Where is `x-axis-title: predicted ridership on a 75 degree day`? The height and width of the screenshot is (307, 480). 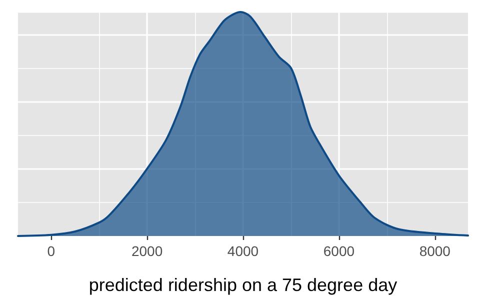 x-axis-title: predicted ridership on a 75 degree day is located at coordinates (243, 285).